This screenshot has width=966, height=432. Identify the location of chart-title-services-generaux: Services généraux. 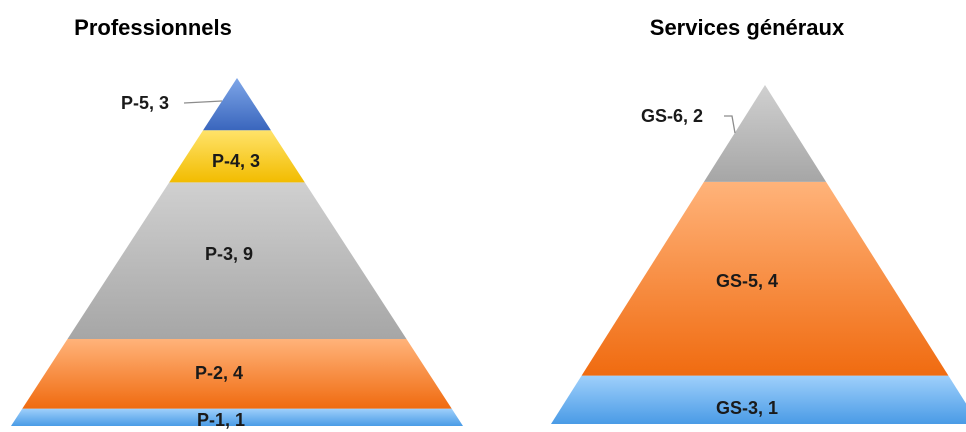
(747, 27).